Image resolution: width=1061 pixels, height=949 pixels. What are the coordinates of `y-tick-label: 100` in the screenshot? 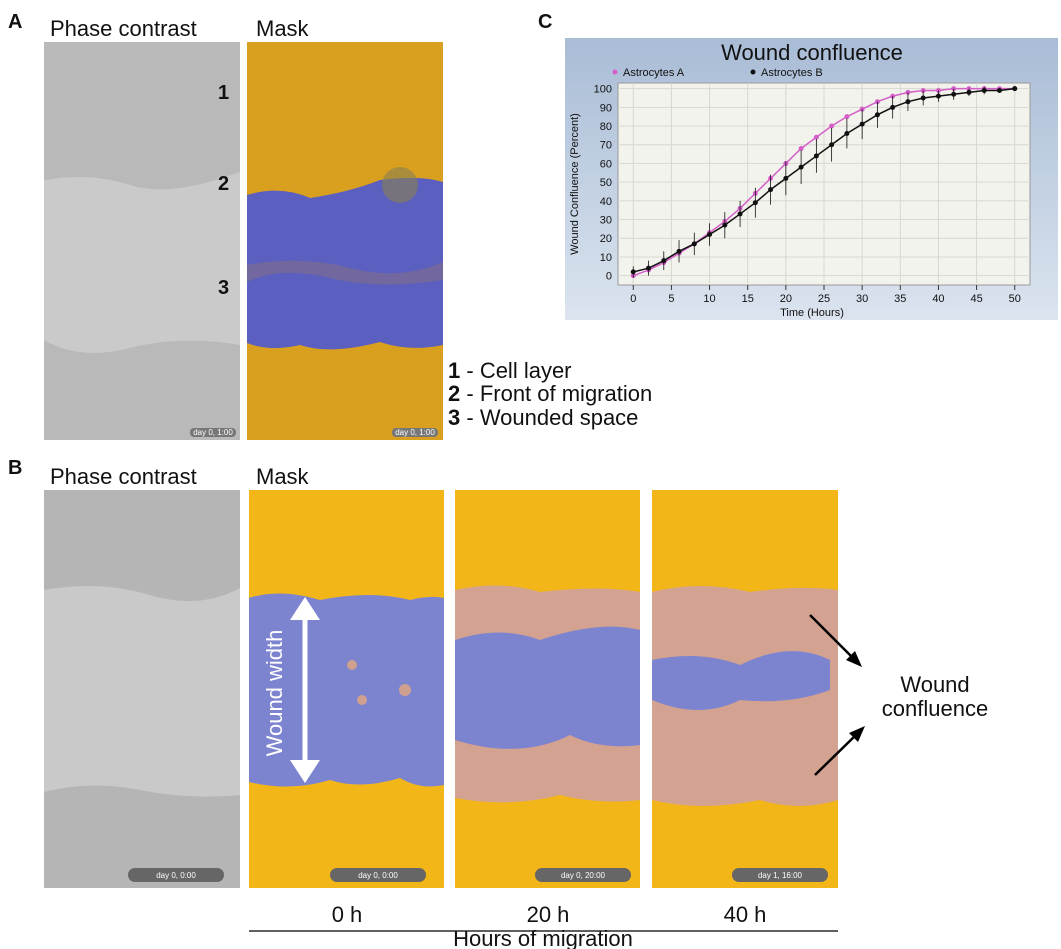 It's located at (603, 90).